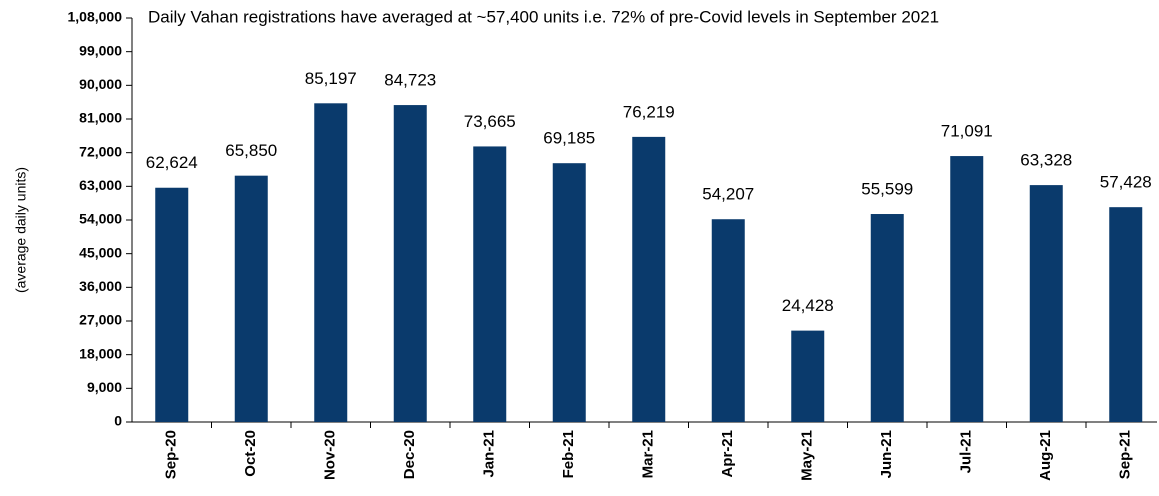 The height and width of the screenshot is (496, 1159). I want to click on y-tick-label: 54,000, so click(100, 219).